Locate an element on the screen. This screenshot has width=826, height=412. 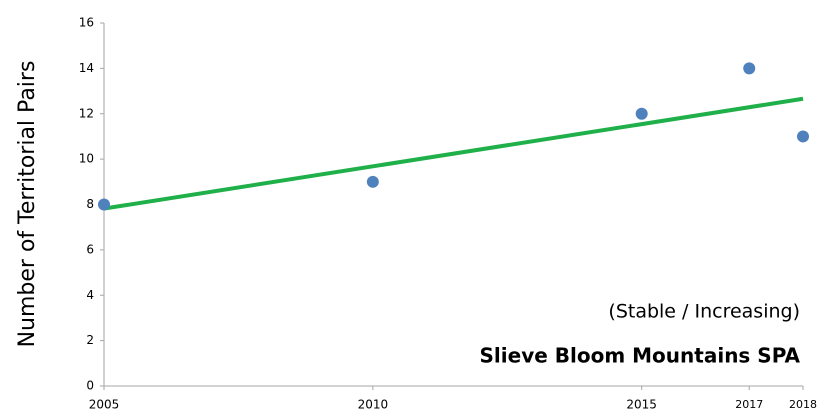
y-tick-label: 2 is located at coordinates (90, 340).